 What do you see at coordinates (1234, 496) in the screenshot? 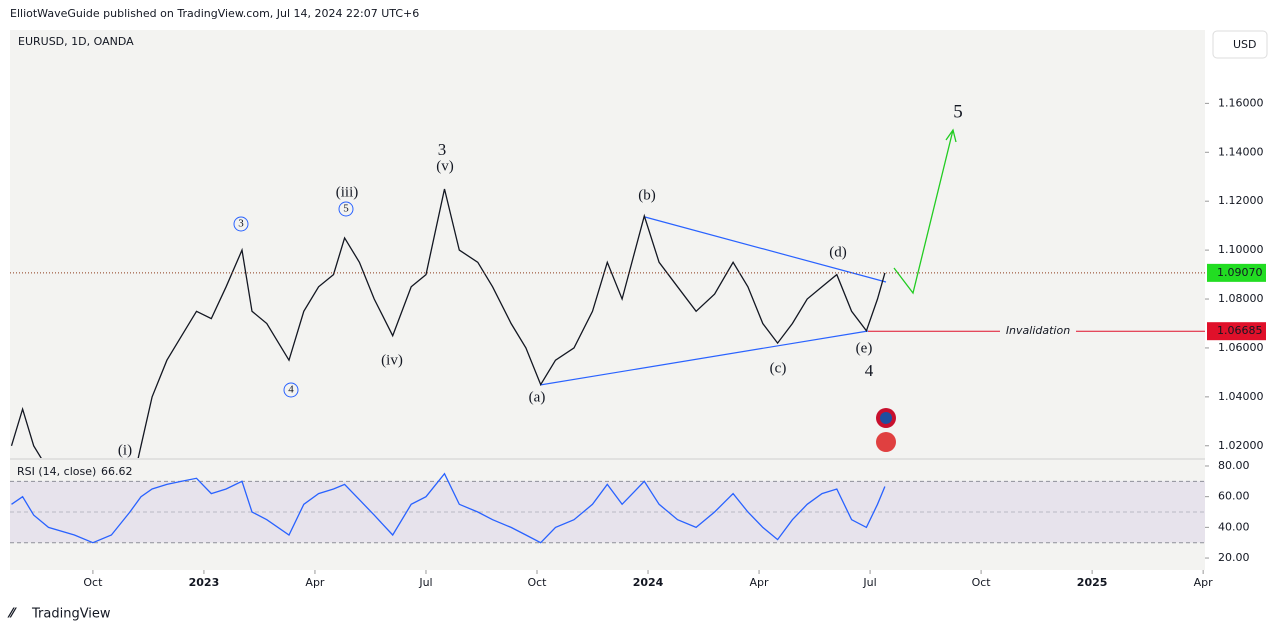
I see `y-tick-label: 60.00` at bounding box center [1234, 496].